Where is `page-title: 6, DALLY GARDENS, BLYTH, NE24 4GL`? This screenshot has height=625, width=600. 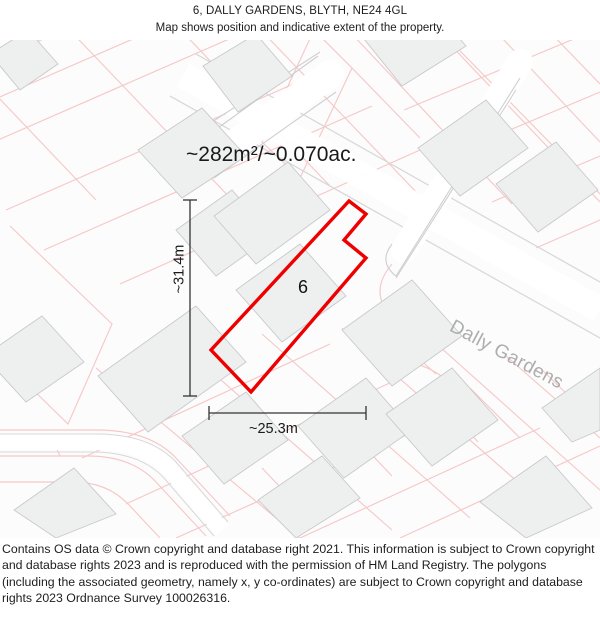
page-title: 6, DALLY GARDENS, BLYTH, NE24 4GL is located at coordinates (300, 11).